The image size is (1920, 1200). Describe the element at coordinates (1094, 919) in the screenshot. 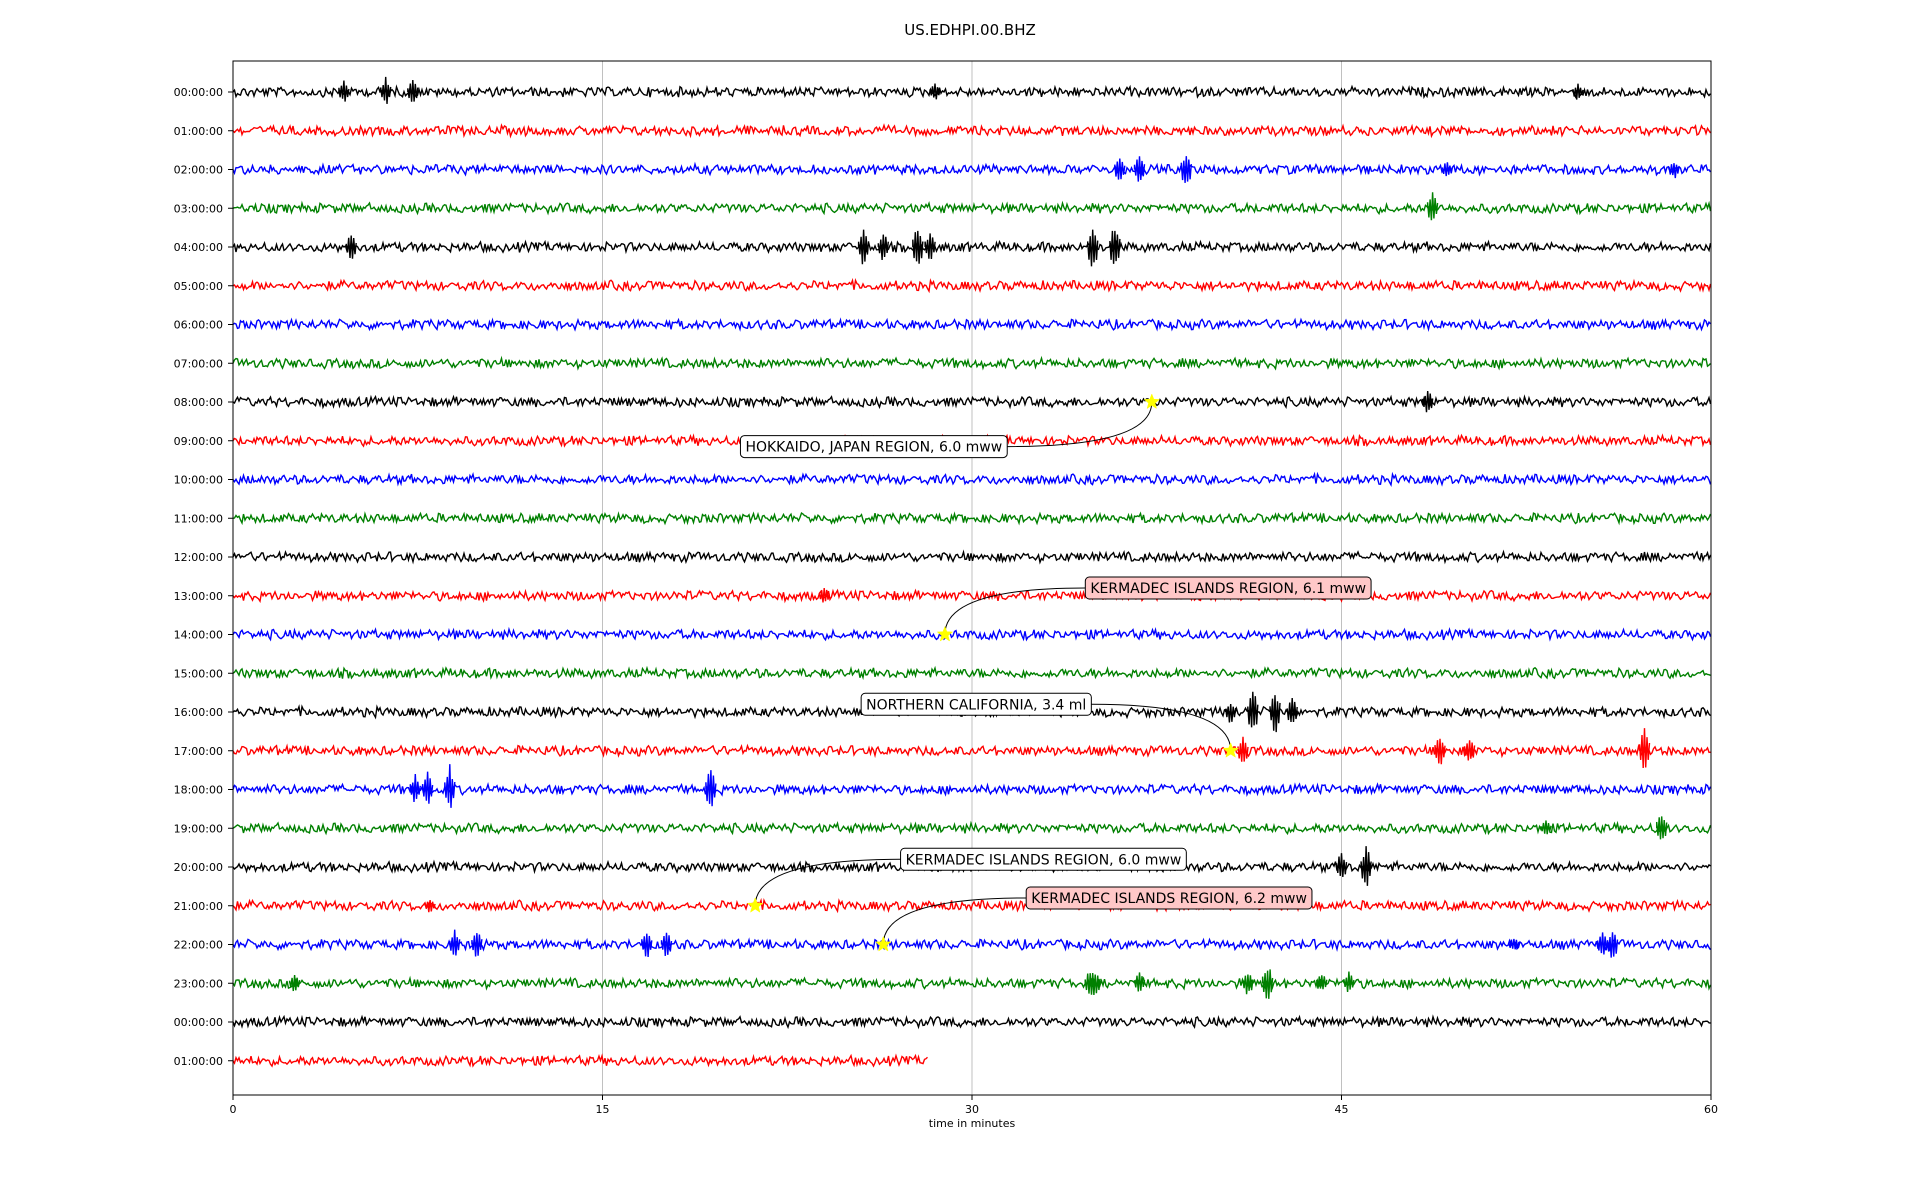

I see `event-annotation: KERMADEC ISLANDS REGION, 6.2 mww` at that location.